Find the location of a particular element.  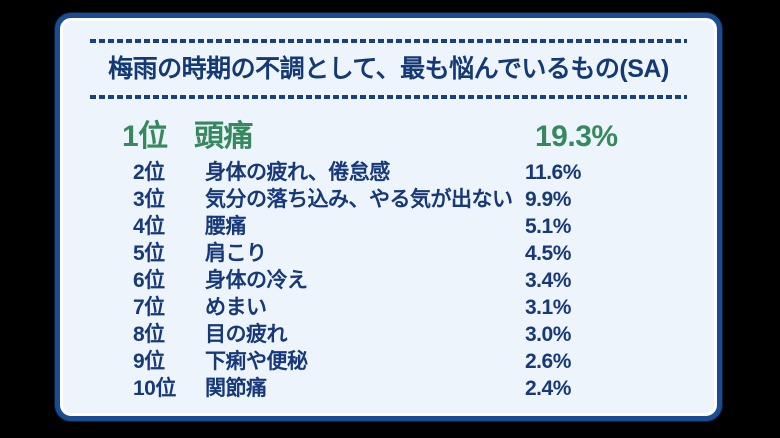

percent-value: 3.0% is located at coordinates (548, 334).